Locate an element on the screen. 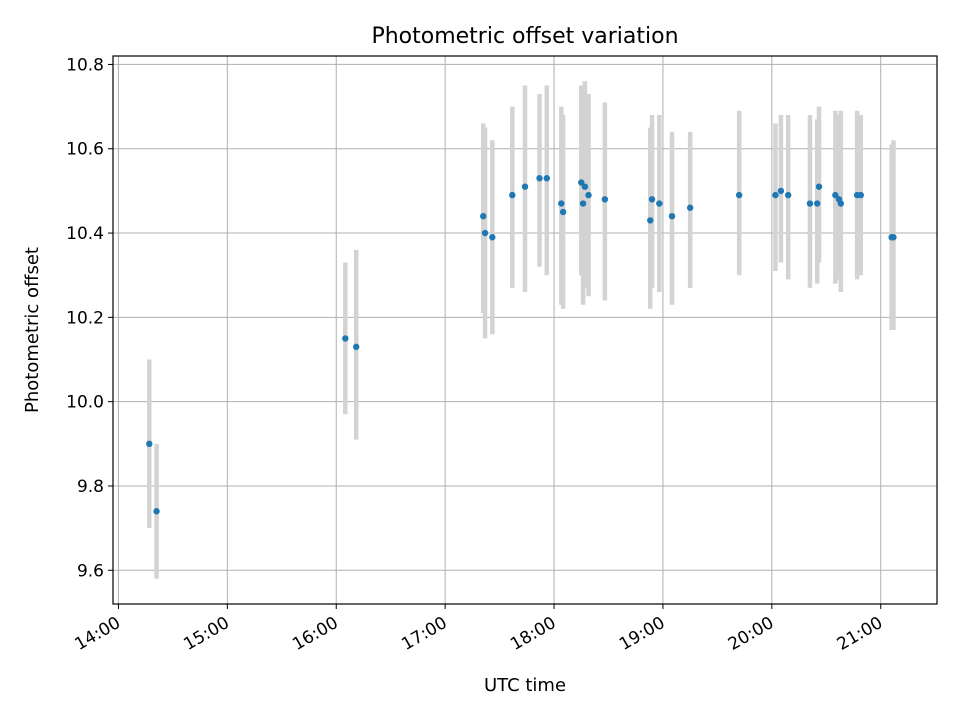 The height and width of the screenshot is (720, 960). y-axis-label: Photometric offset is located at coordinates (32, 330).